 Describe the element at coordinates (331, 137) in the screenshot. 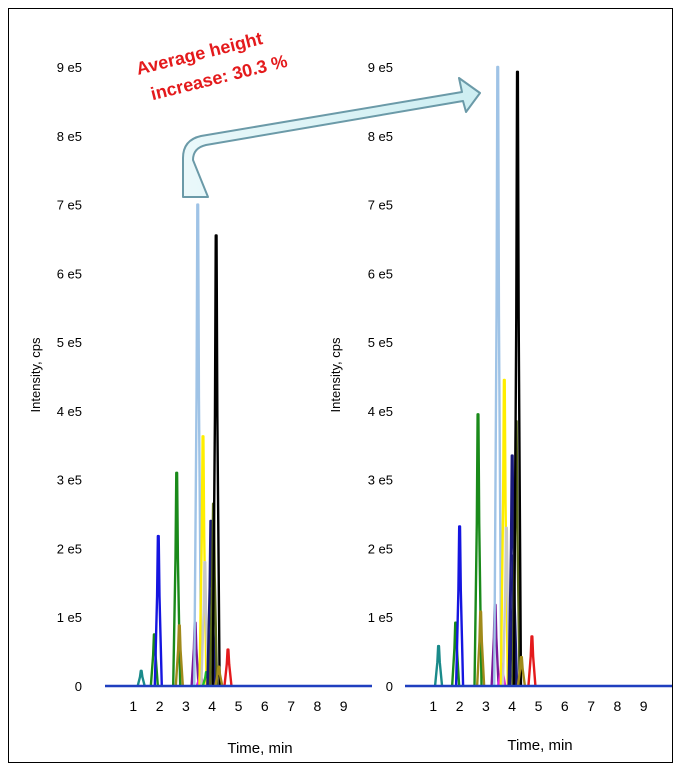

I see `bent-arrow-shape` at that location.